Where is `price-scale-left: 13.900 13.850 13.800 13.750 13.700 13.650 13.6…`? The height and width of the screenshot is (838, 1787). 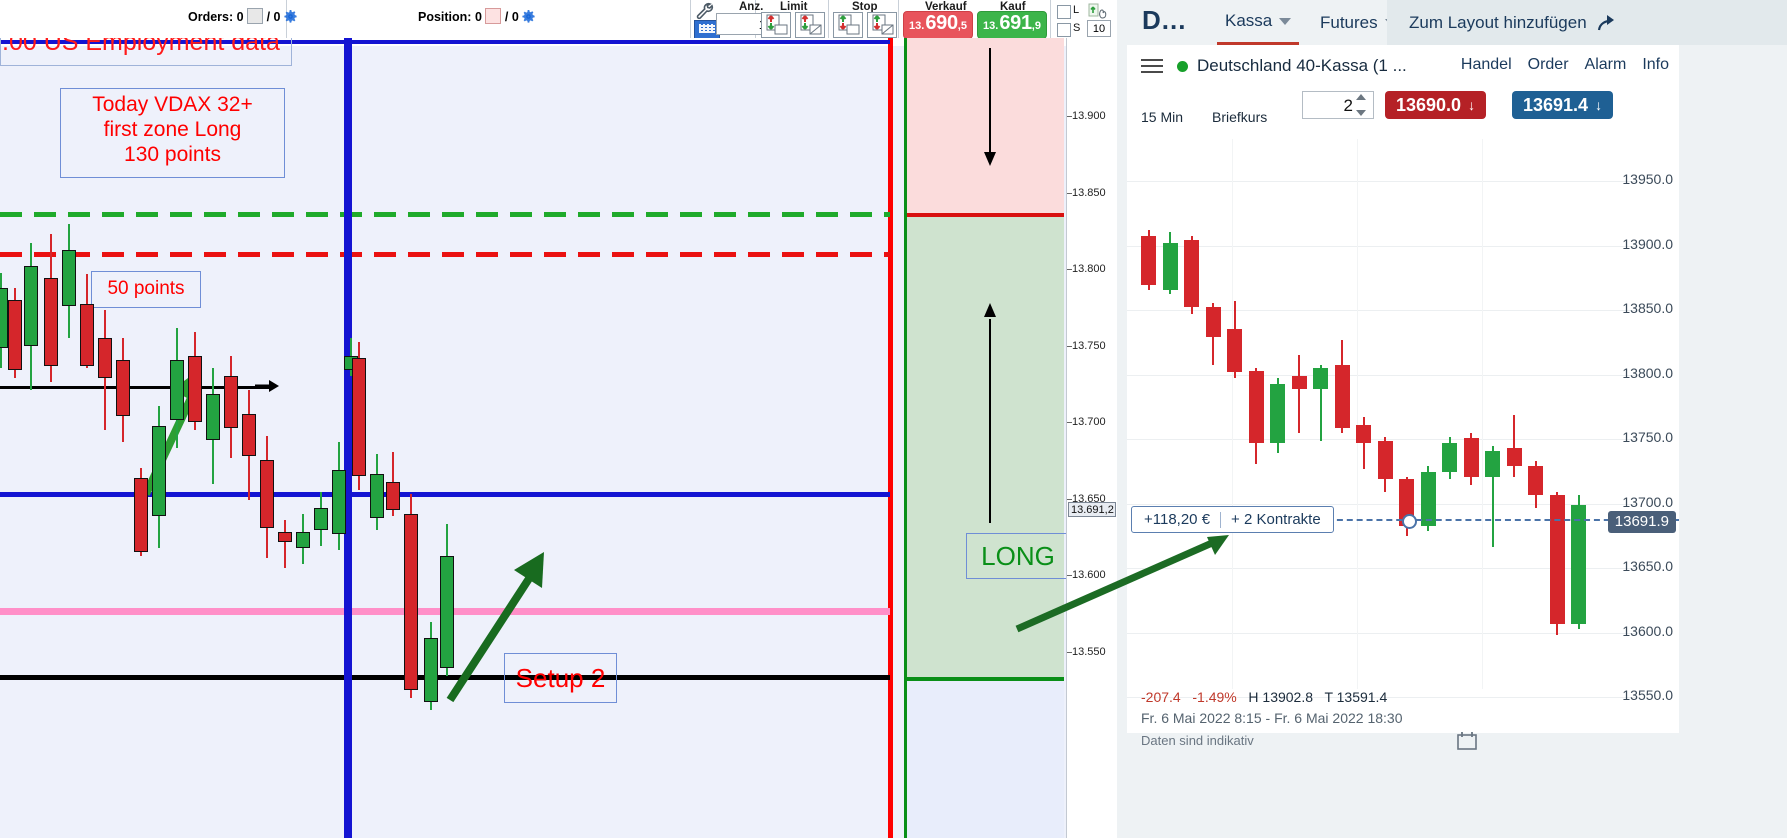 price-scale-left: 13.900 13.850 13.800 13.750 13.700 13.650 13.6… is located at coordinates (1091, 438).